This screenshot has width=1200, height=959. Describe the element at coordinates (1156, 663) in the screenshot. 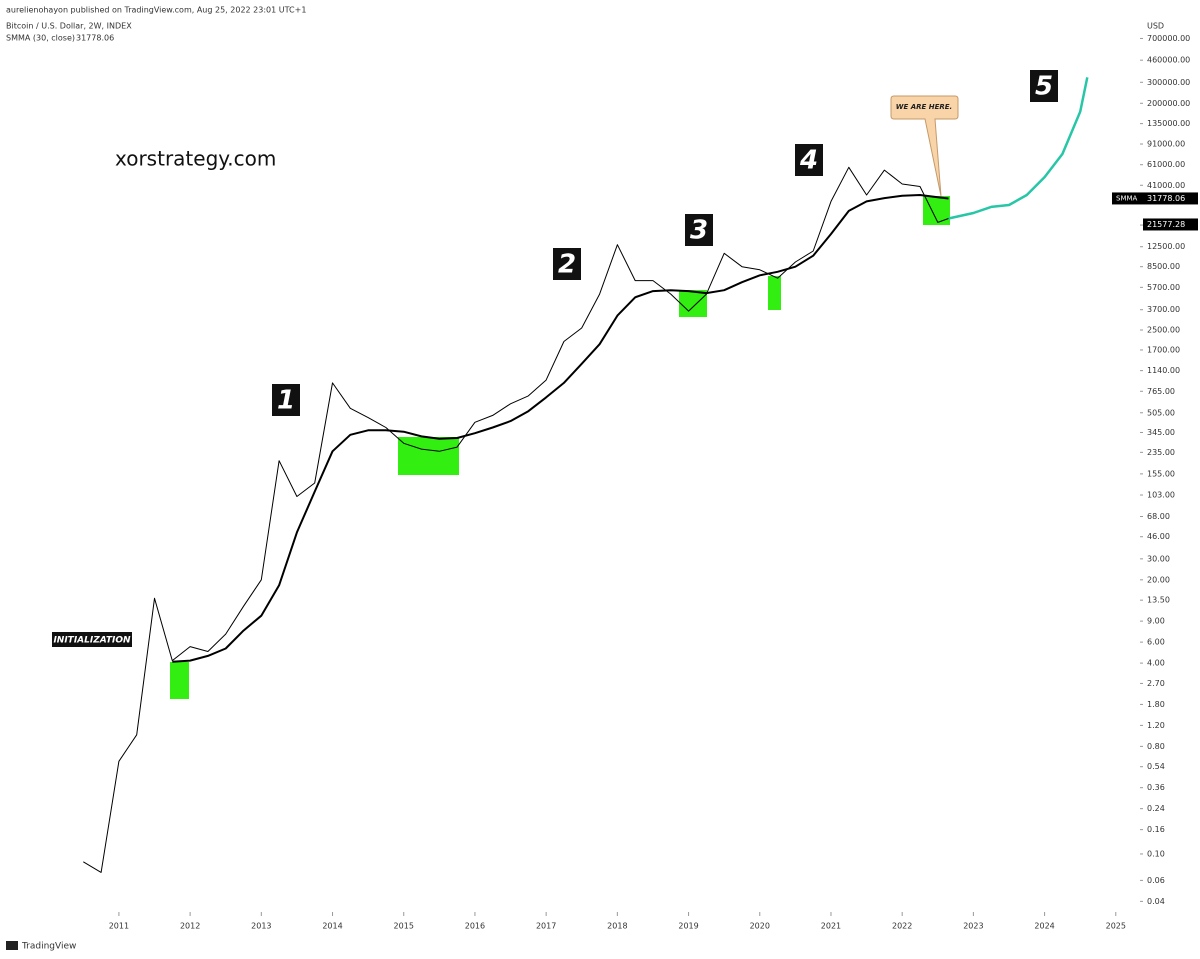

I see `y-tick-label: 4.00` at that location.